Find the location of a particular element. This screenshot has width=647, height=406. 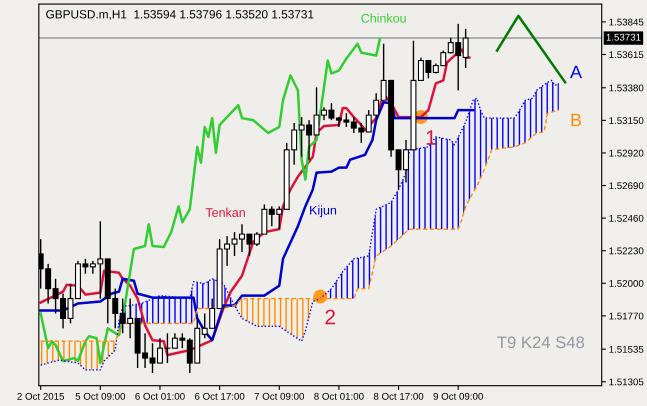

ref-line-label: 1.53731 is located at coordinates (623, 37).